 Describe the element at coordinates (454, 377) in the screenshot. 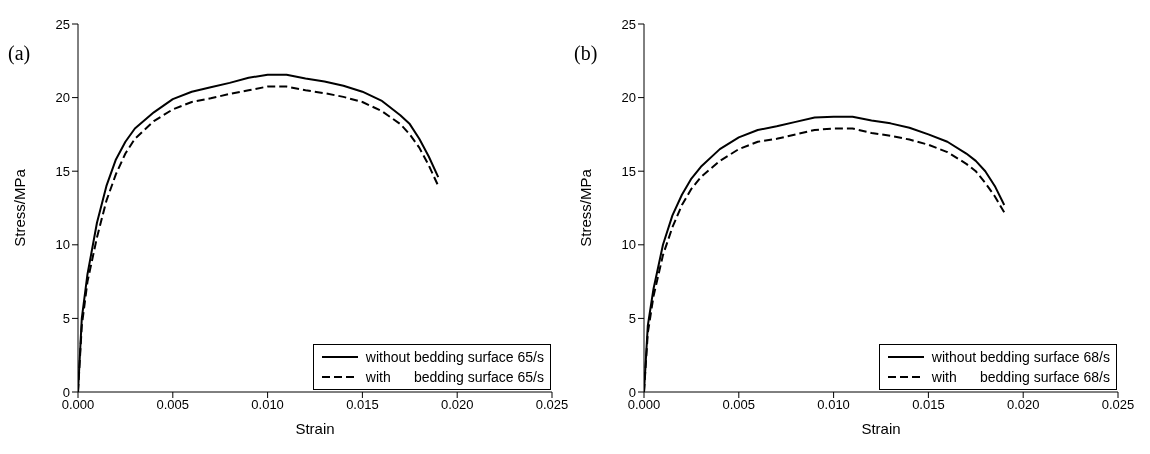

I see `legend-label: with bedding surface 65/s` at that location.